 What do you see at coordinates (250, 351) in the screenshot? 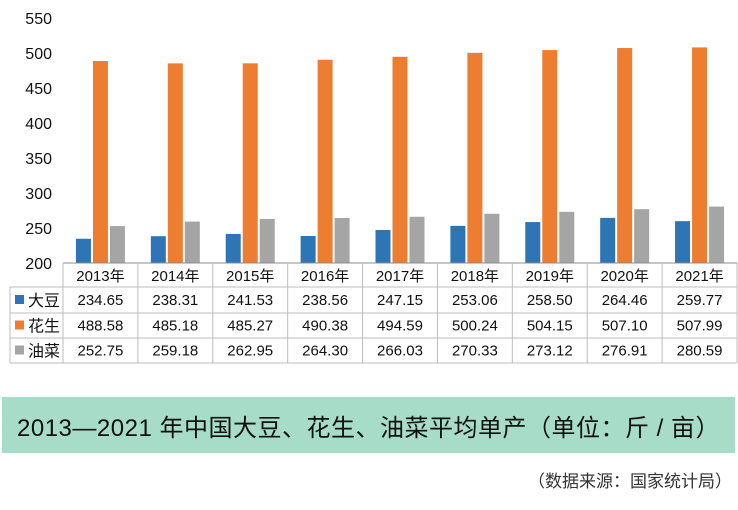
I see `data-label: 262.95` at bounding box center [250, 351].